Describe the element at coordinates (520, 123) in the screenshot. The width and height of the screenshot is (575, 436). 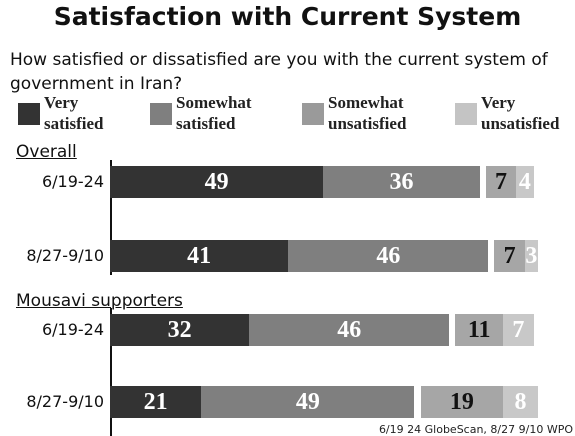
I see `legend-label-4-line2: unsatisfied` at that location.